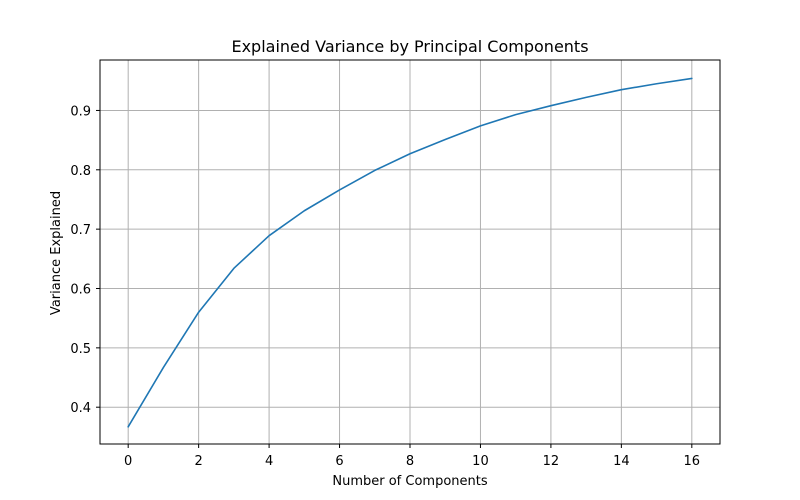 Image resolution: width=800 pixels, height=500 pixels. I want to click on x-tick-label: 10, so click(480, 461).